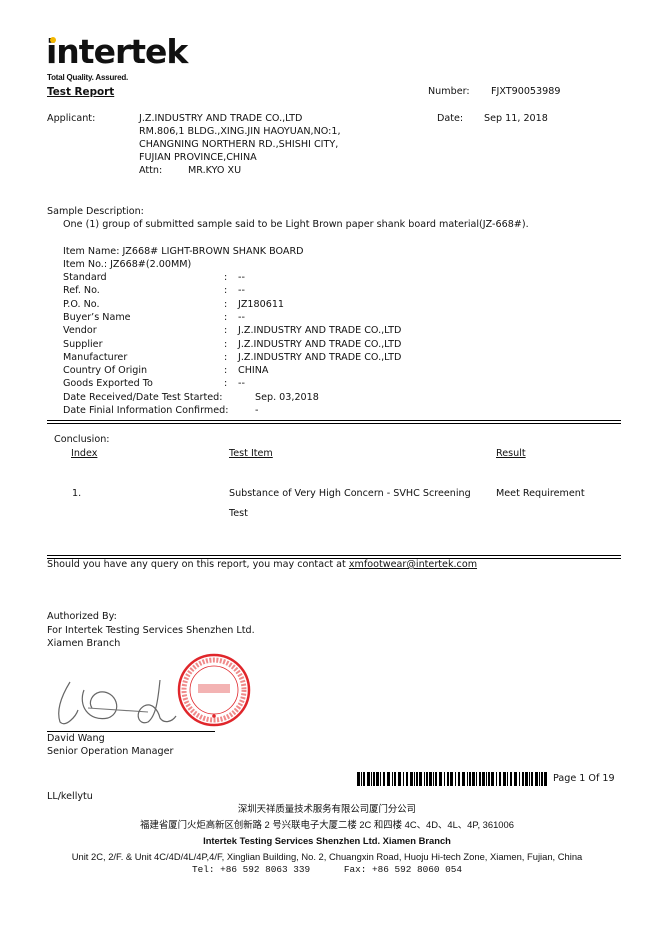  What do you see at coordinates (83, 344) in the screenshot?
I see `field-label: Supplier` at bounding box center [83, 344].